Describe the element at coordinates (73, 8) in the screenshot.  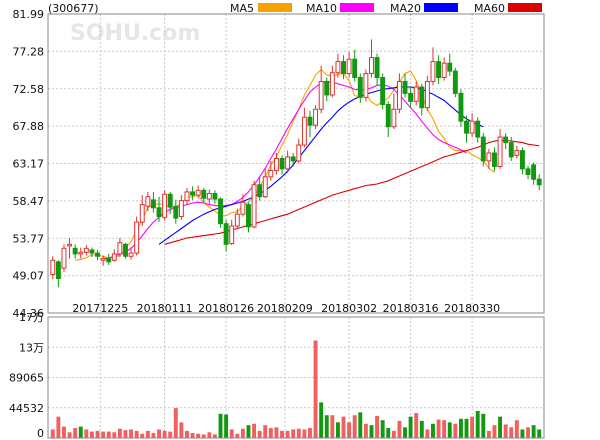
I see `stock-code-label: (300677)` at that location.